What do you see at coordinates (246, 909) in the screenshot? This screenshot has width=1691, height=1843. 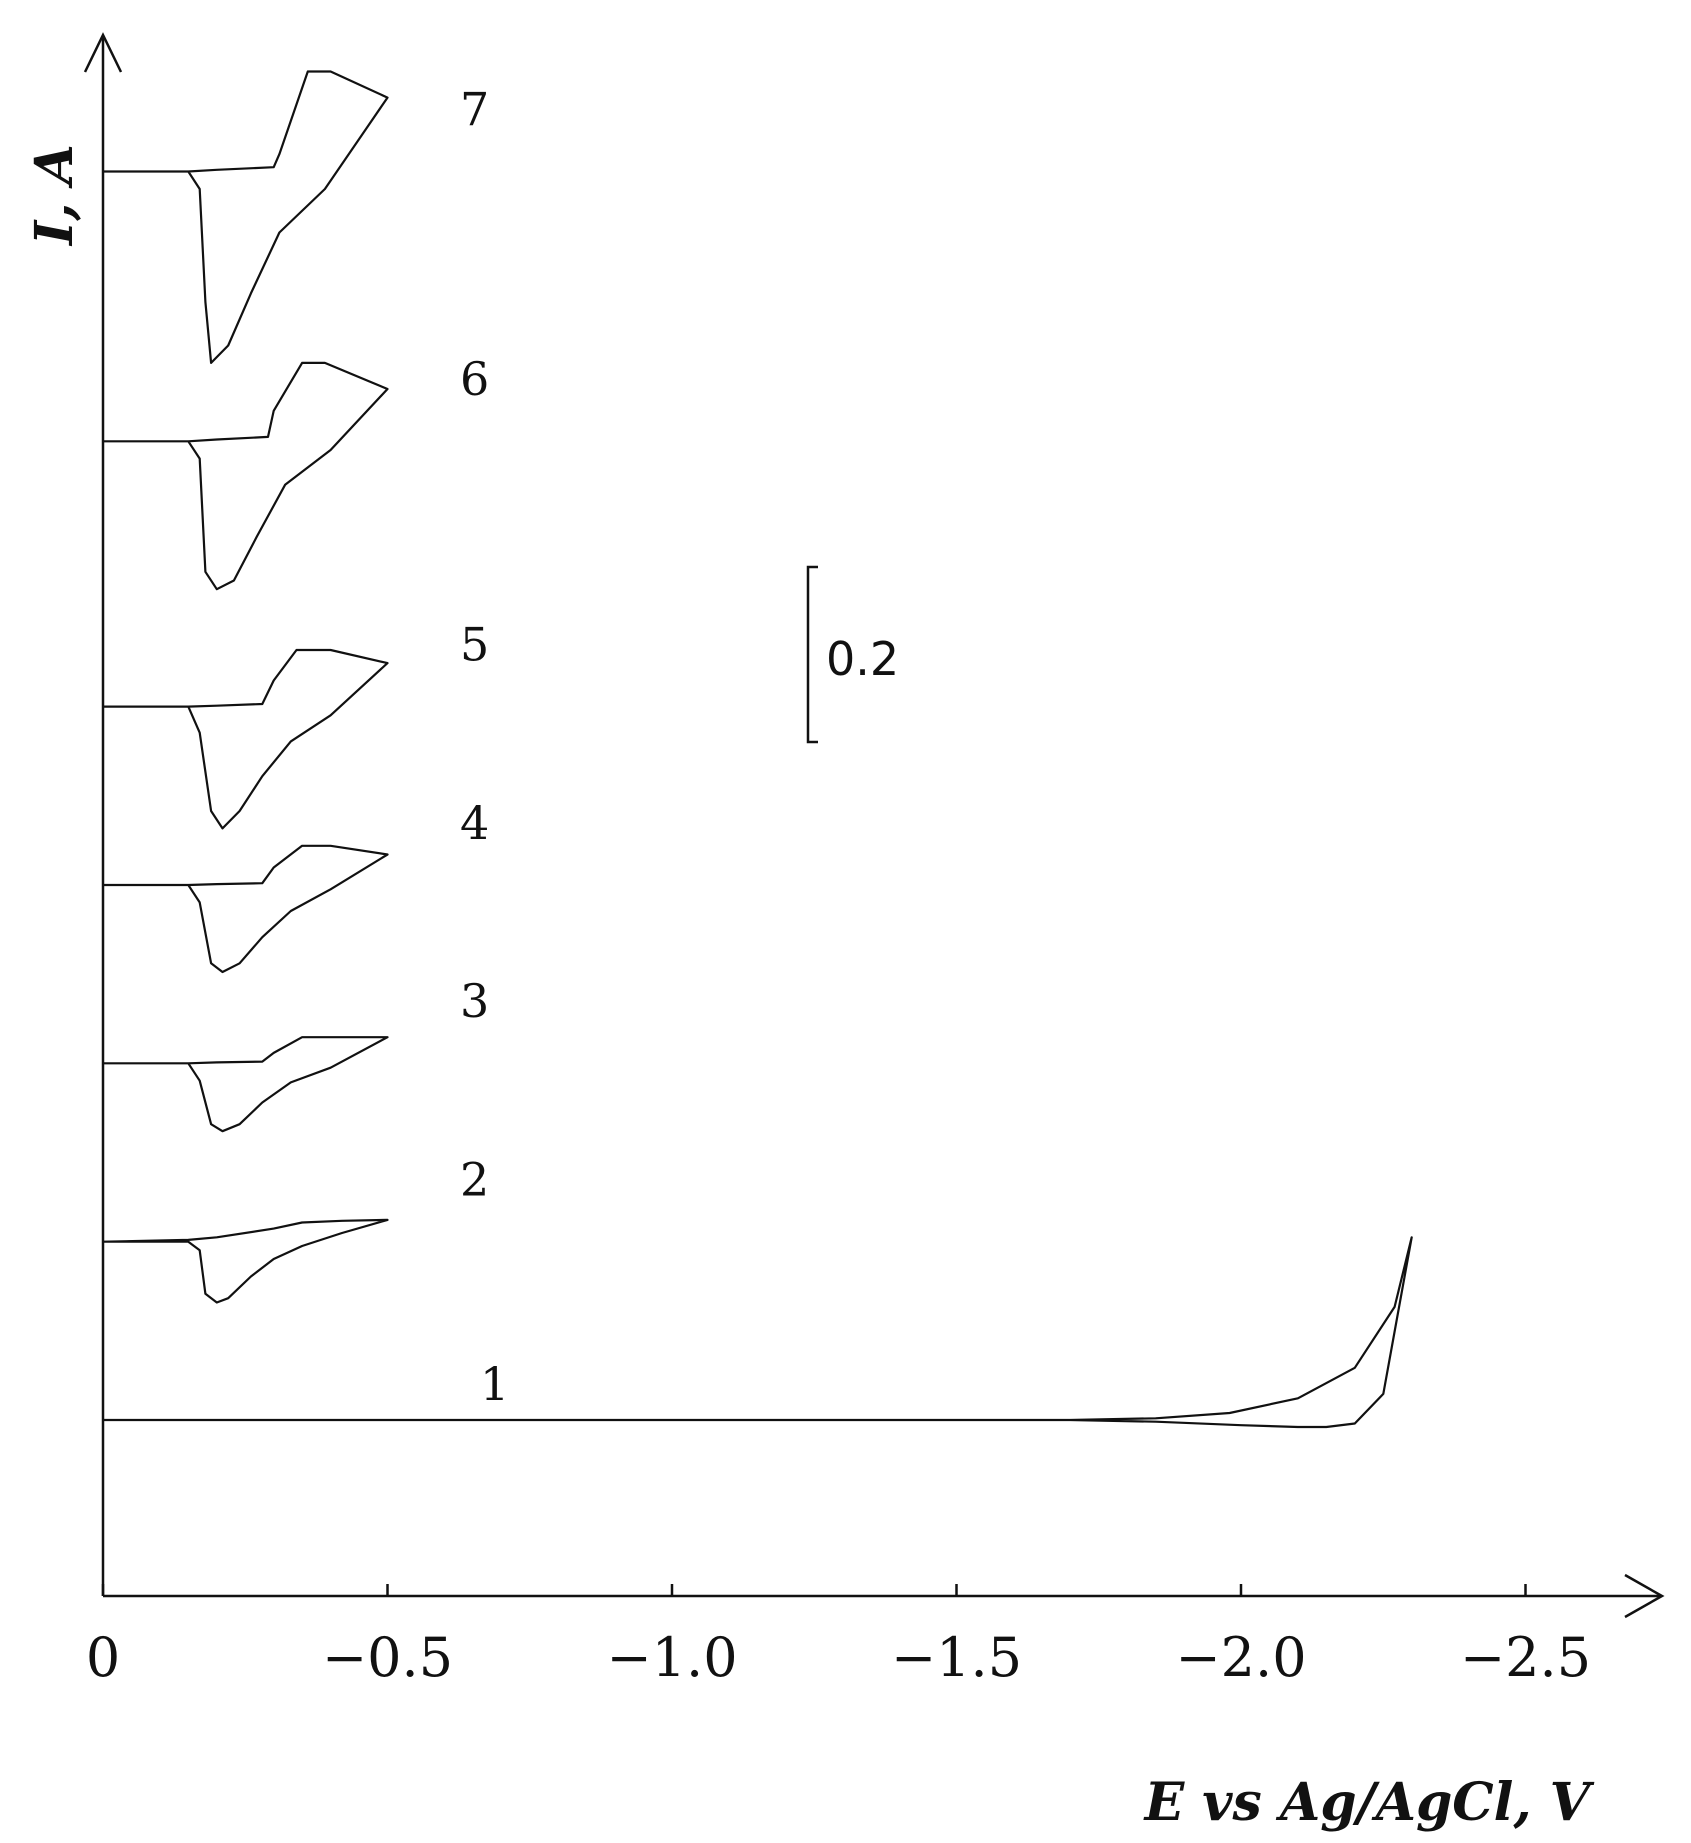 I see `series-4-line` at bounding box center [246, 909].